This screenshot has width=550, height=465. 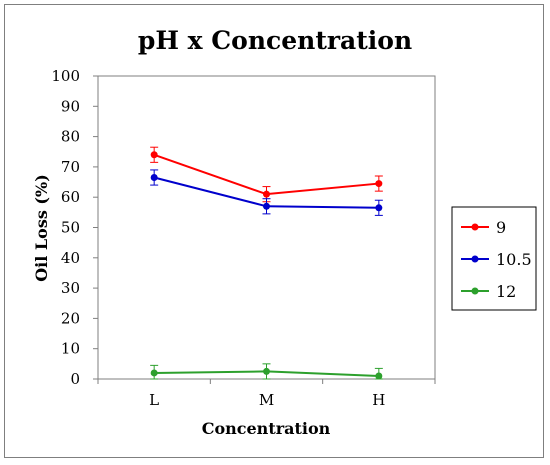 I want to click on legend-label: 10.5, so click(x=514, y=259).